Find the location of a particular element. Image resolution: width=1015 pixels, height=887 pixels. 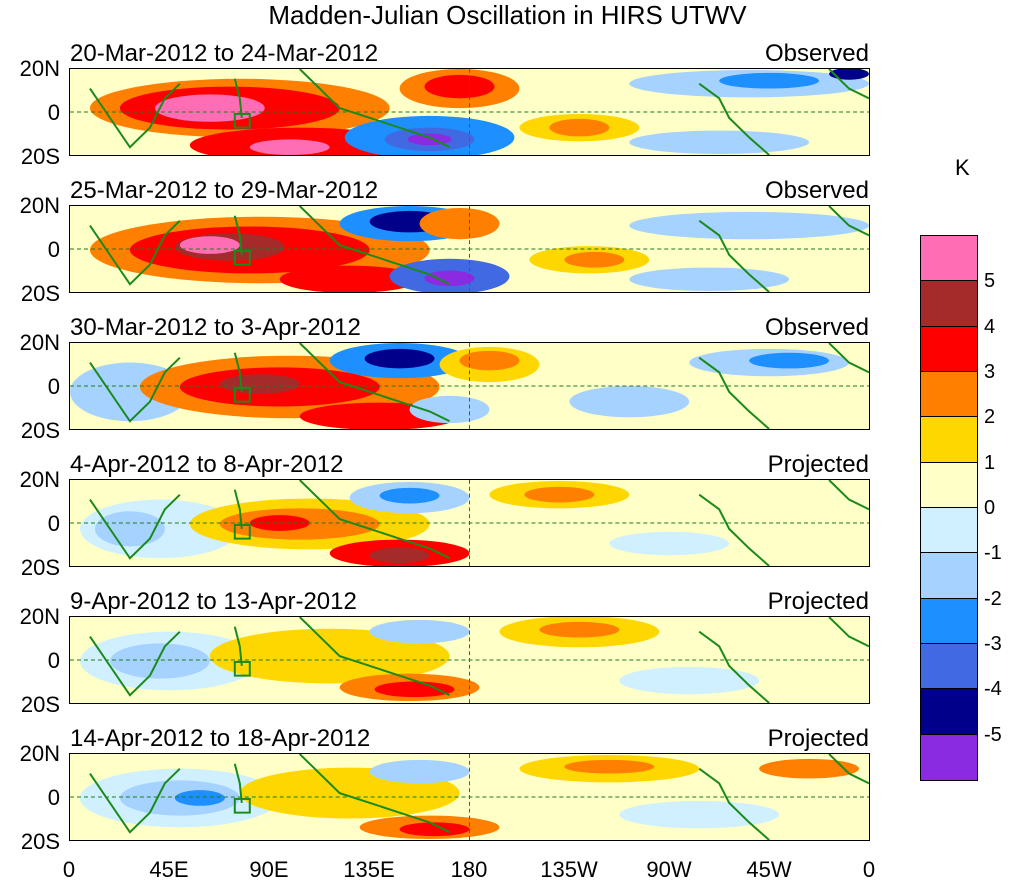

x-label-90w: 90W is located at coordinates (669, 869).